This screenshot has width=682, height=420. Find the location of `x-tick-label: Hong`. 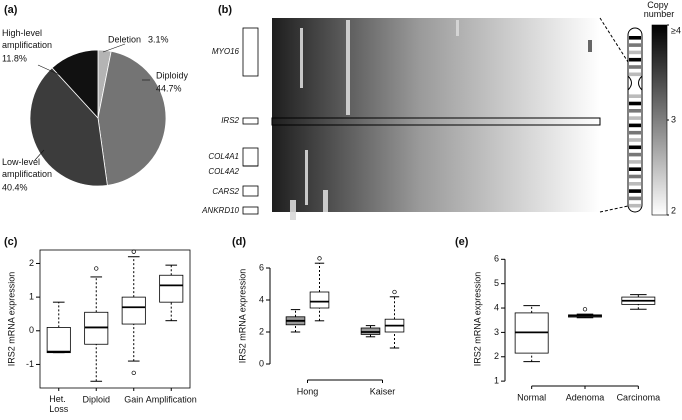

x-tick-label: Hong is located at coordinates (308, 391).